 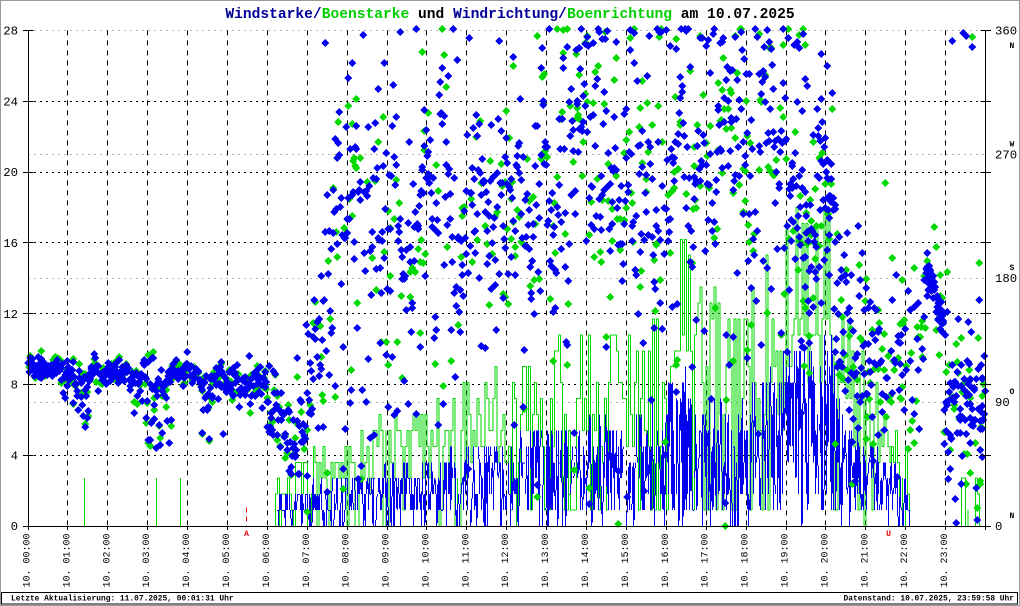 I want to click on svg-text: 10. 11:00, so click(x=466, y=560).